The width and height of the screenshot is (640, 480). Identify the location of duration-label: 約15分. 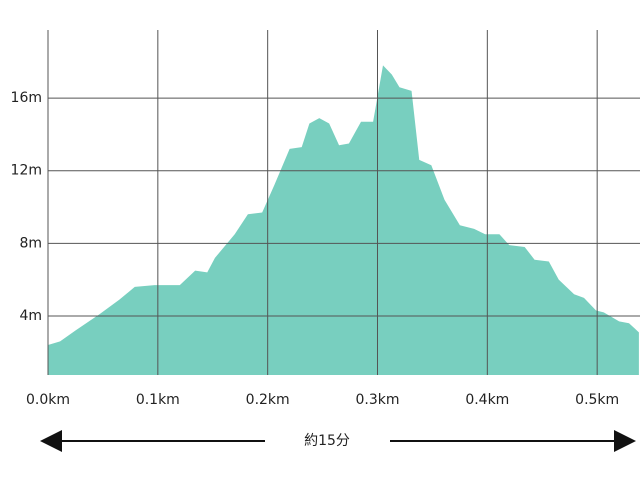
(327, 441).